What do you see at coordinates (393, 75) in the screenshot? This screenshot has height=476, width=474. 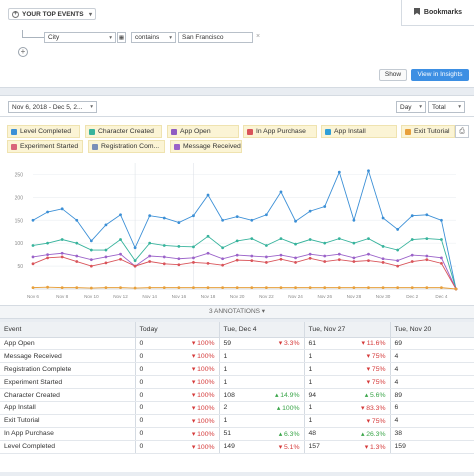 I see `show-button: Show` at bounding box center [393, 75].